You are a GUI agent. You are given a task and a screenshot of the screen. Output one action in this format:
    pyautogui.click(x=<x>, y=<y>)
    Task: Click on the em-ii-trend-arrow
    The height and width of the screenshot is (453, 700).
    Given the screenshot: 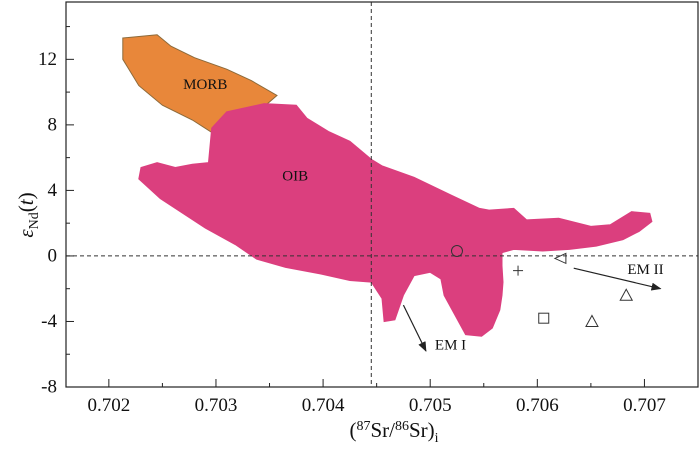 What is the action you would take?
    pyautogui.click(x=617, y=279)
    